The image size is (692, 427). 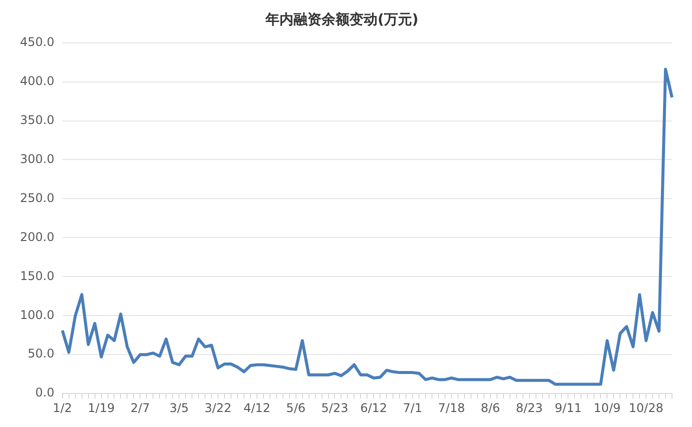 I want to click on y-tick-label: 50.0, so click(x=41, y=353).